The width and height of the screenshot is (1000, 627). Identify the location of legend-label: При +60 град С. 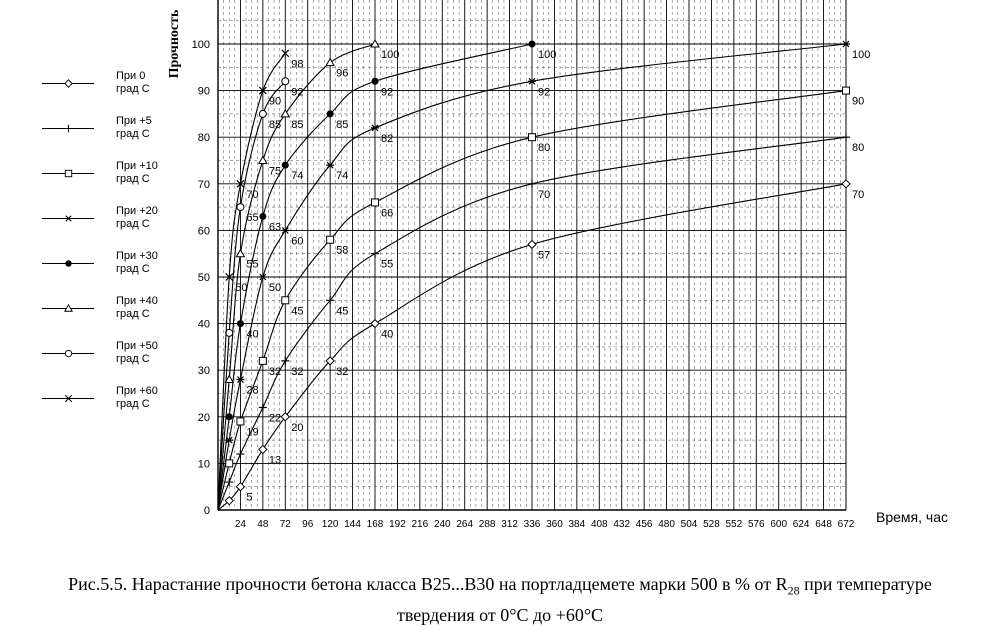
(137, 397).